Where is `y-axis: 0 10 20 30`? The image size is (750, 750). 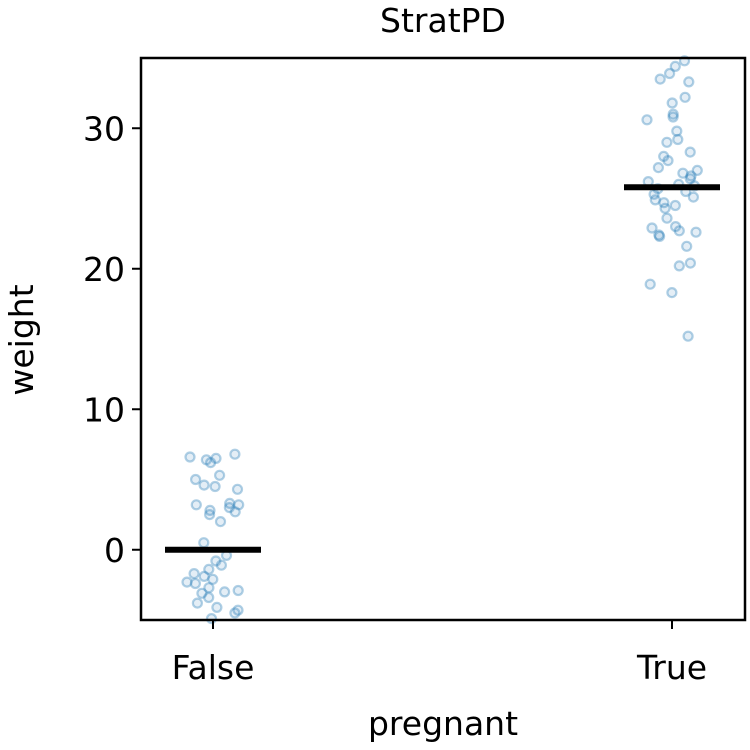
y-axis: 0 10 20 30 is located at coordinates (112, 339).